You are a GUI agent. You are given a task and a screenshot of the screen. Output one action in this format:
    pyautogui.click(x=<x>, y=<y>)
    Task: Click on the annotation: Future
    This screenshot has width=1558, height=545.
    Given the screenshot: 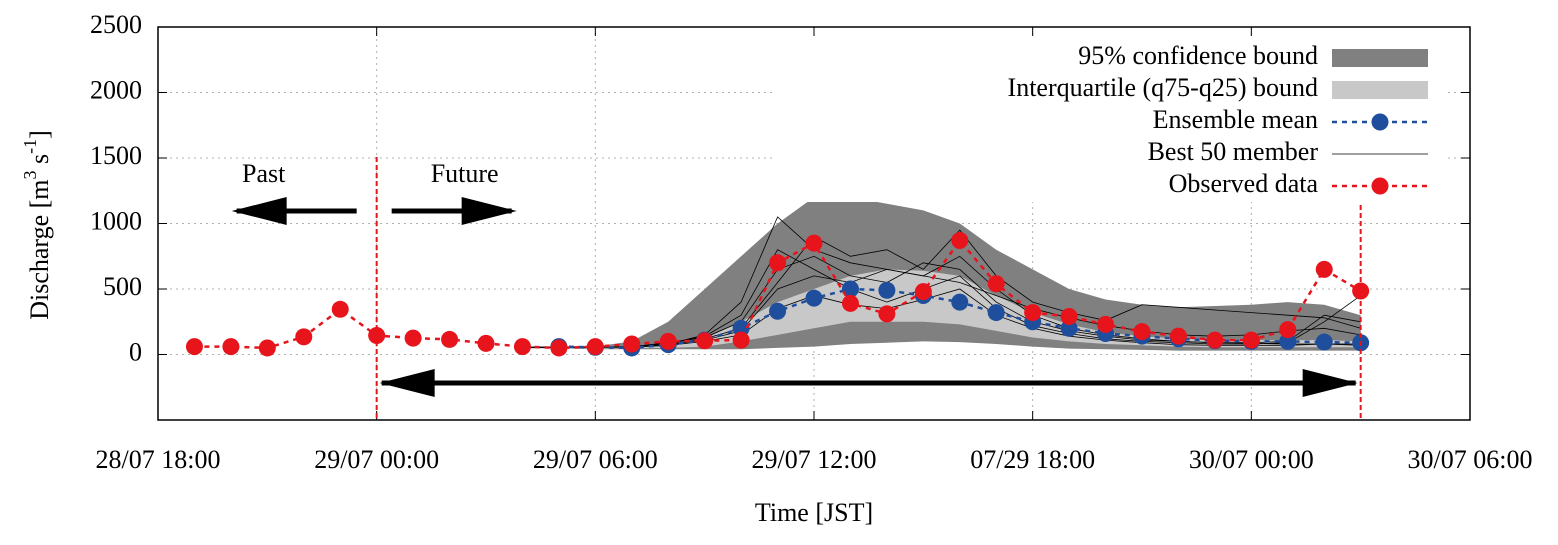 What is the action you would take?
    pyautogui.click(x=465, y=173)
    